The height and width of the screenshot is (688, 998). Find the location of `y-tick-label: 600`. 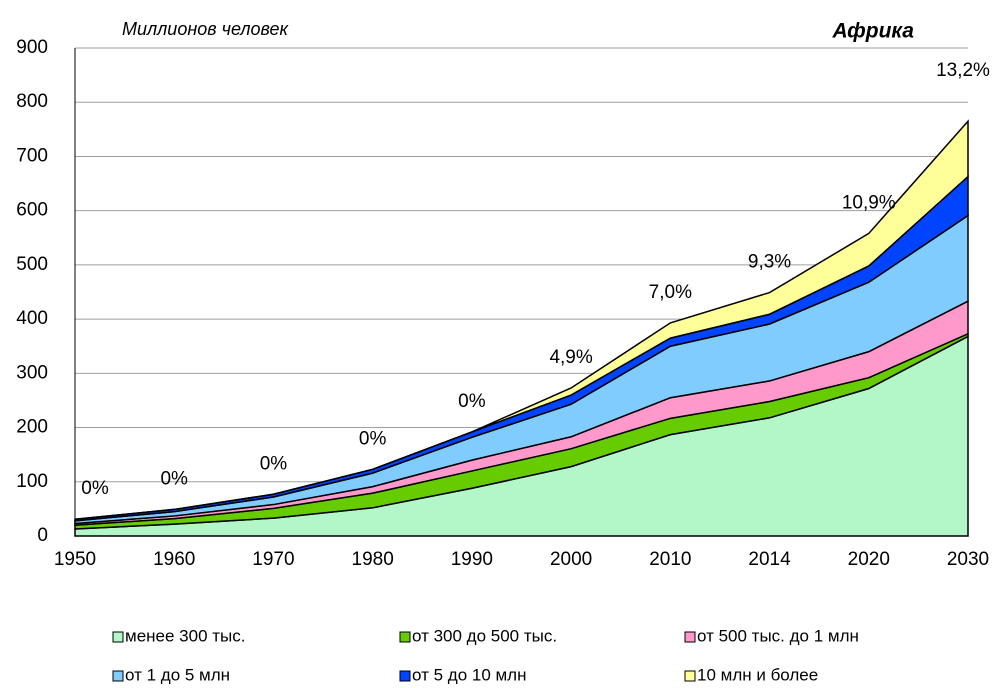

y-tick-label: 600 is located at coordinates (32, 210).